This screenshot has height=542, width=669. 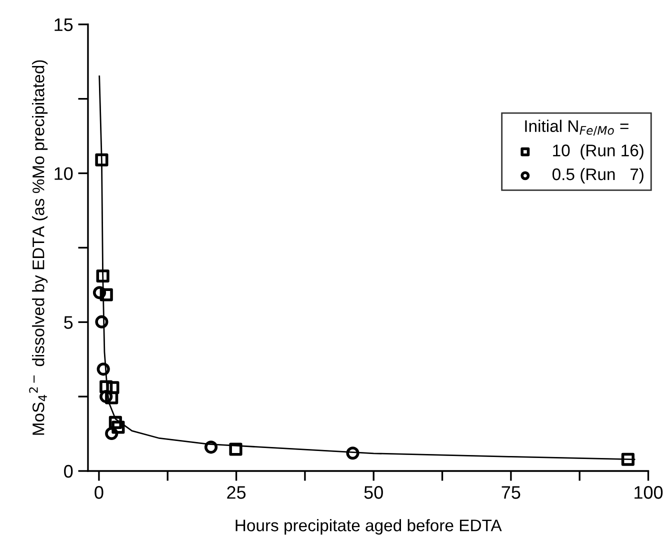 I want to click on x-tick-label: 75, so click(x=511, y=492).